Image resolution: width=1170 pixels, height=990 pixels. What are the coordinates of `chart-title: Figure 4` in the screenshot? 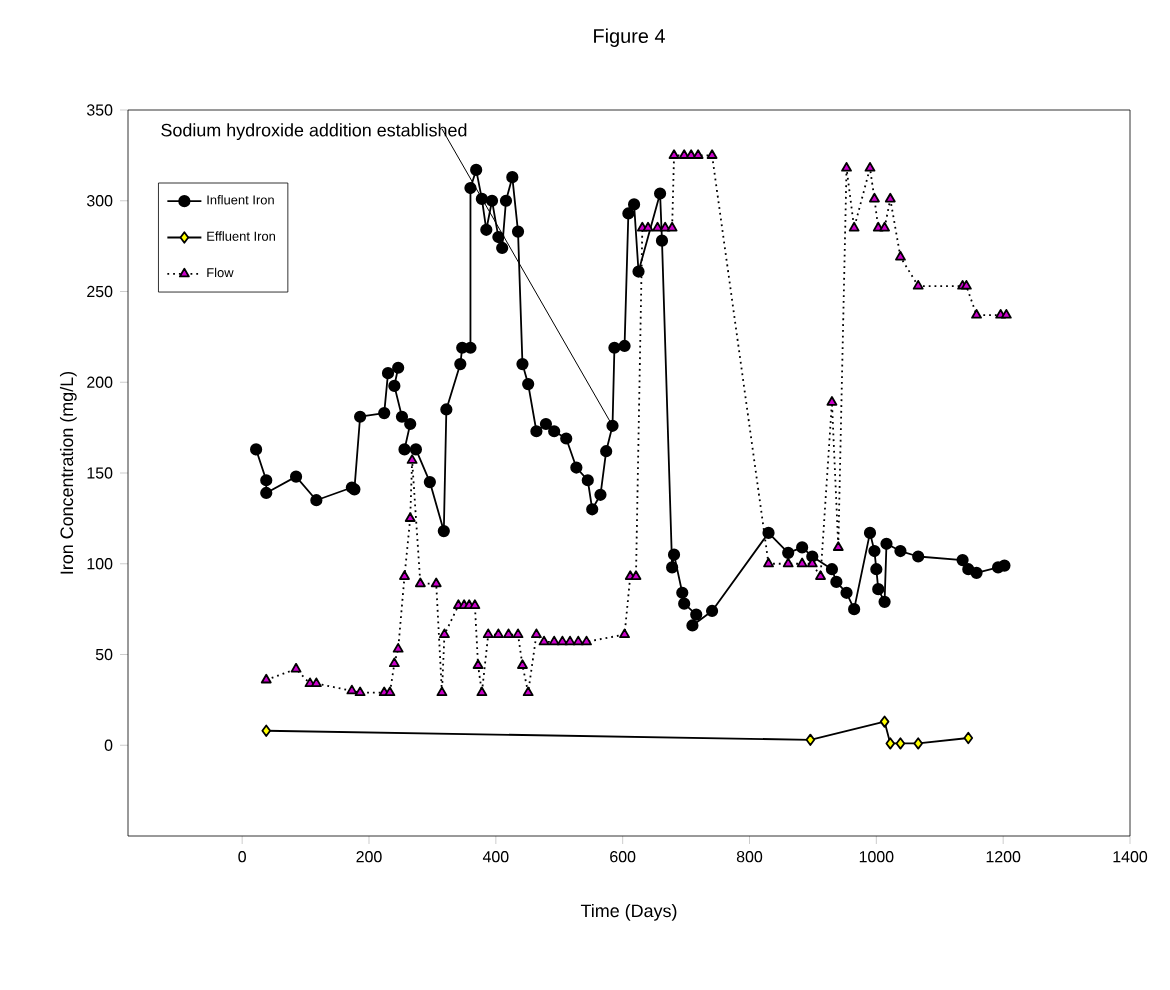 It's located at (629, 37).